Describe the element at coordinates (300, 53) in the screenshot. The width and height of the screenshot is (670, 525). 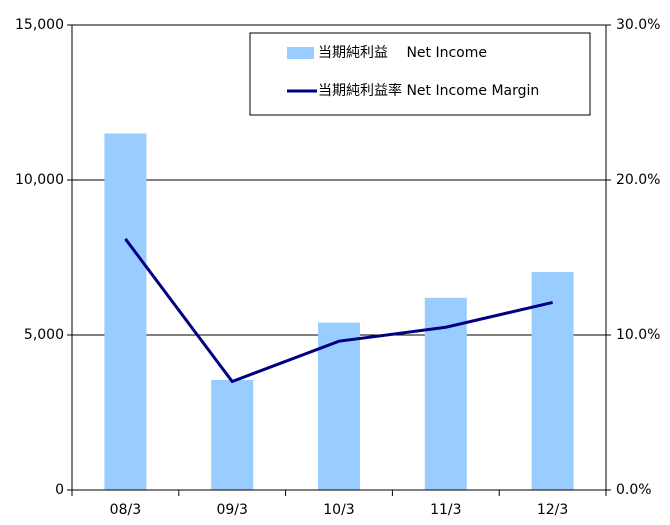
I see `legend-swatch` at that location.